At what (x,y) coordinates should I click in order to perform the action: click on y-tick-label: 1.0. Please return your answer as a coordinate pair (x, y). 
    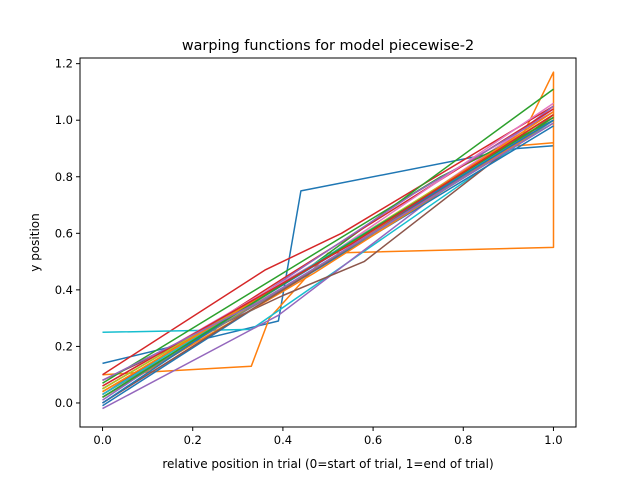
    Looking at the image, I should click on (64, 120).